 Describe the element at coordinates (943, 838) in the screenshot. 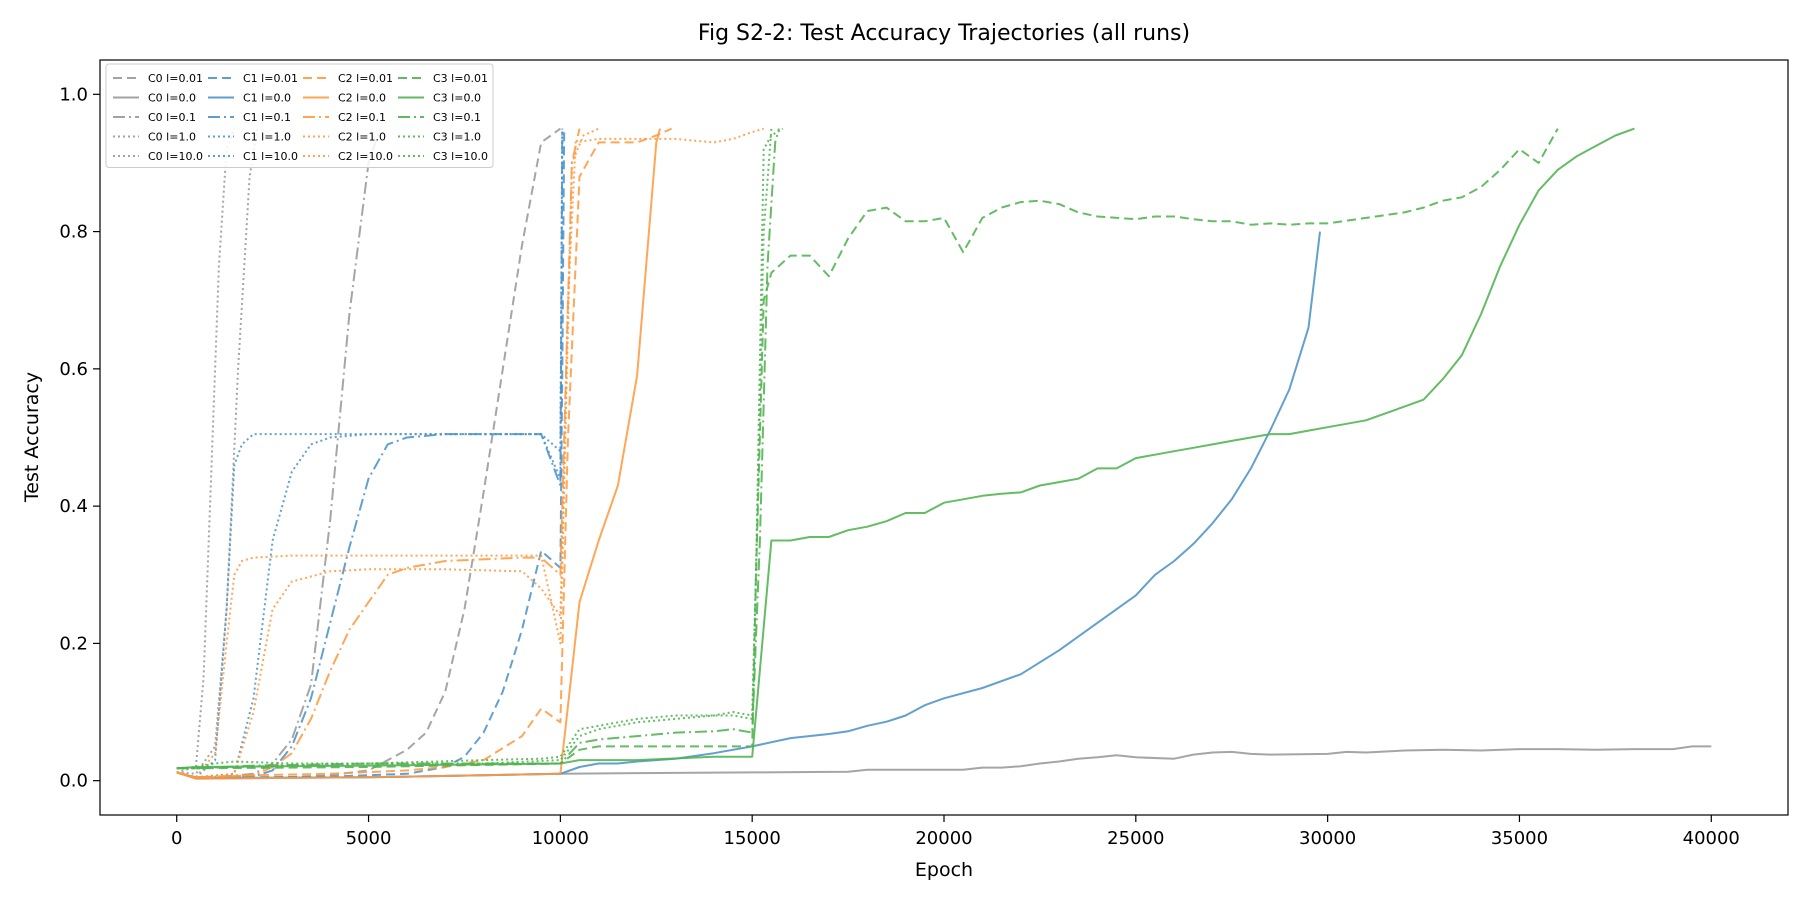

I see `x-tick-label: 20000` at that location.